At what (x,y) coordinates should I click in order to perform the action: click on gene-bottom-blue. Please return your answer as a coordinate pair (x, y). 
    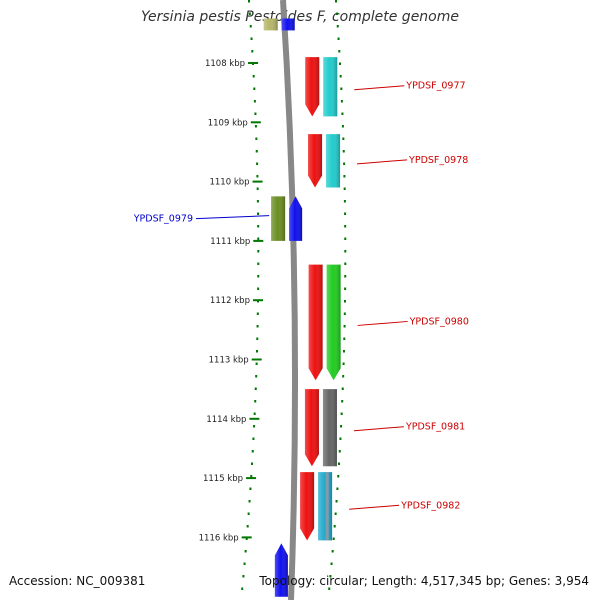
    Looking at the image, I should click on (281, 570).